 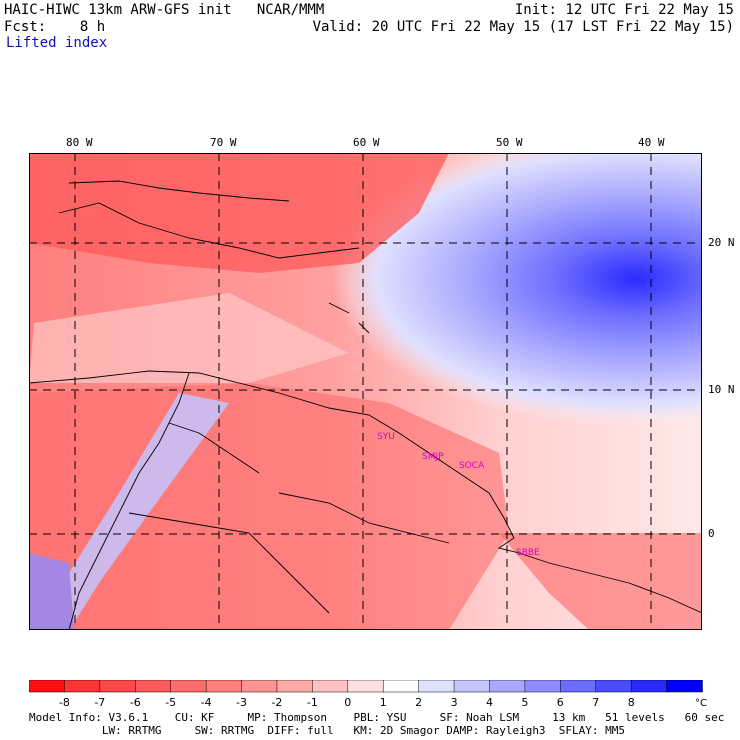 I want to click on lon-label-70w: 70 W, so click(x=223, y=142).